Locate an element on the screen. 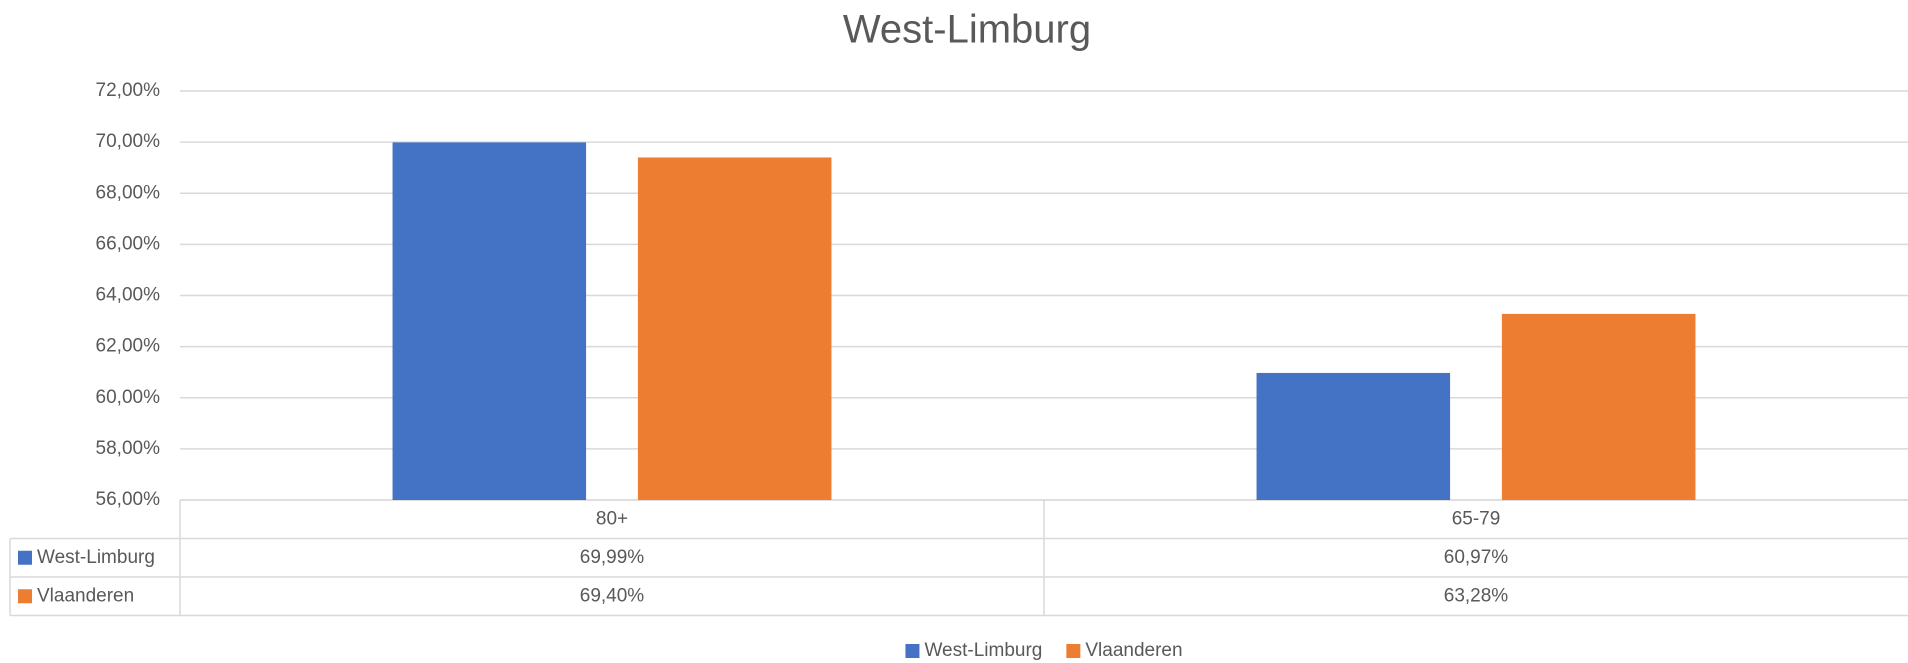  table-value: 69,40% is located at coordinates (612, 595).